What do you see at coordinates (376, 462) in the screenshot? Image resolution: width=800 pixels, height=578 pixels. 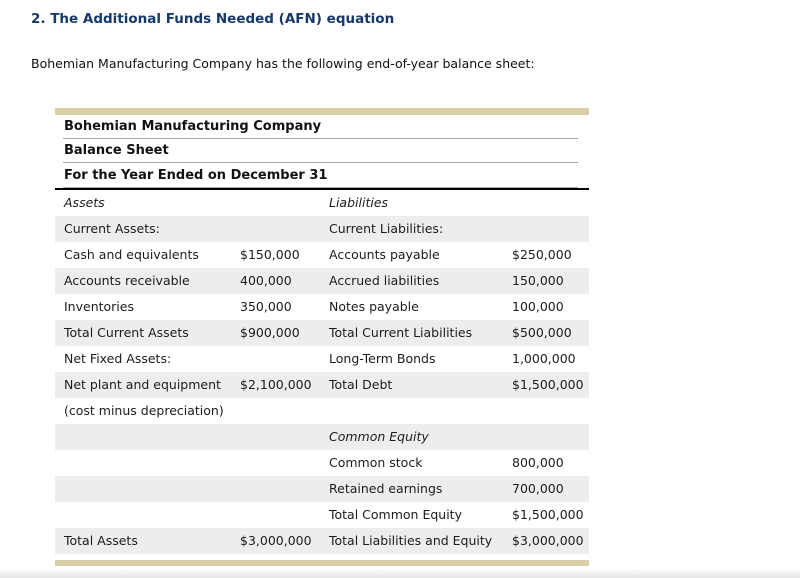 I see `cell-liability-label: Common stock` at bounding box center [376, 462].